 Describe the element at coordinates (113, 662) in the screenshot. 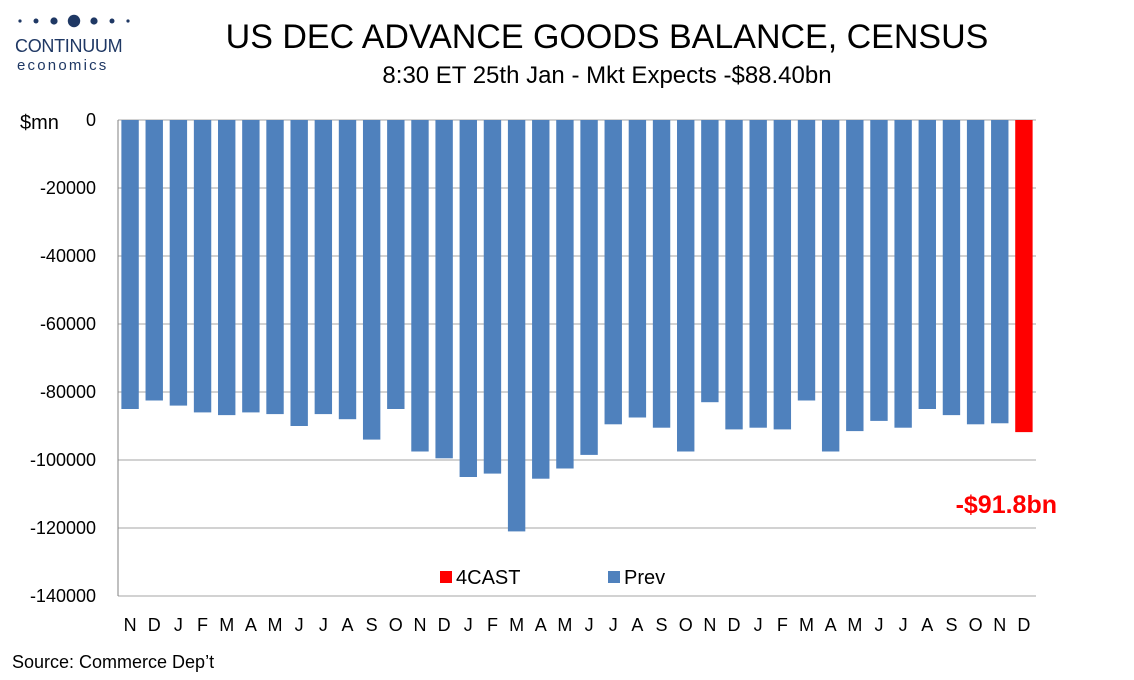

I see `source-note: Source: Commerce Dep’t` at that location.